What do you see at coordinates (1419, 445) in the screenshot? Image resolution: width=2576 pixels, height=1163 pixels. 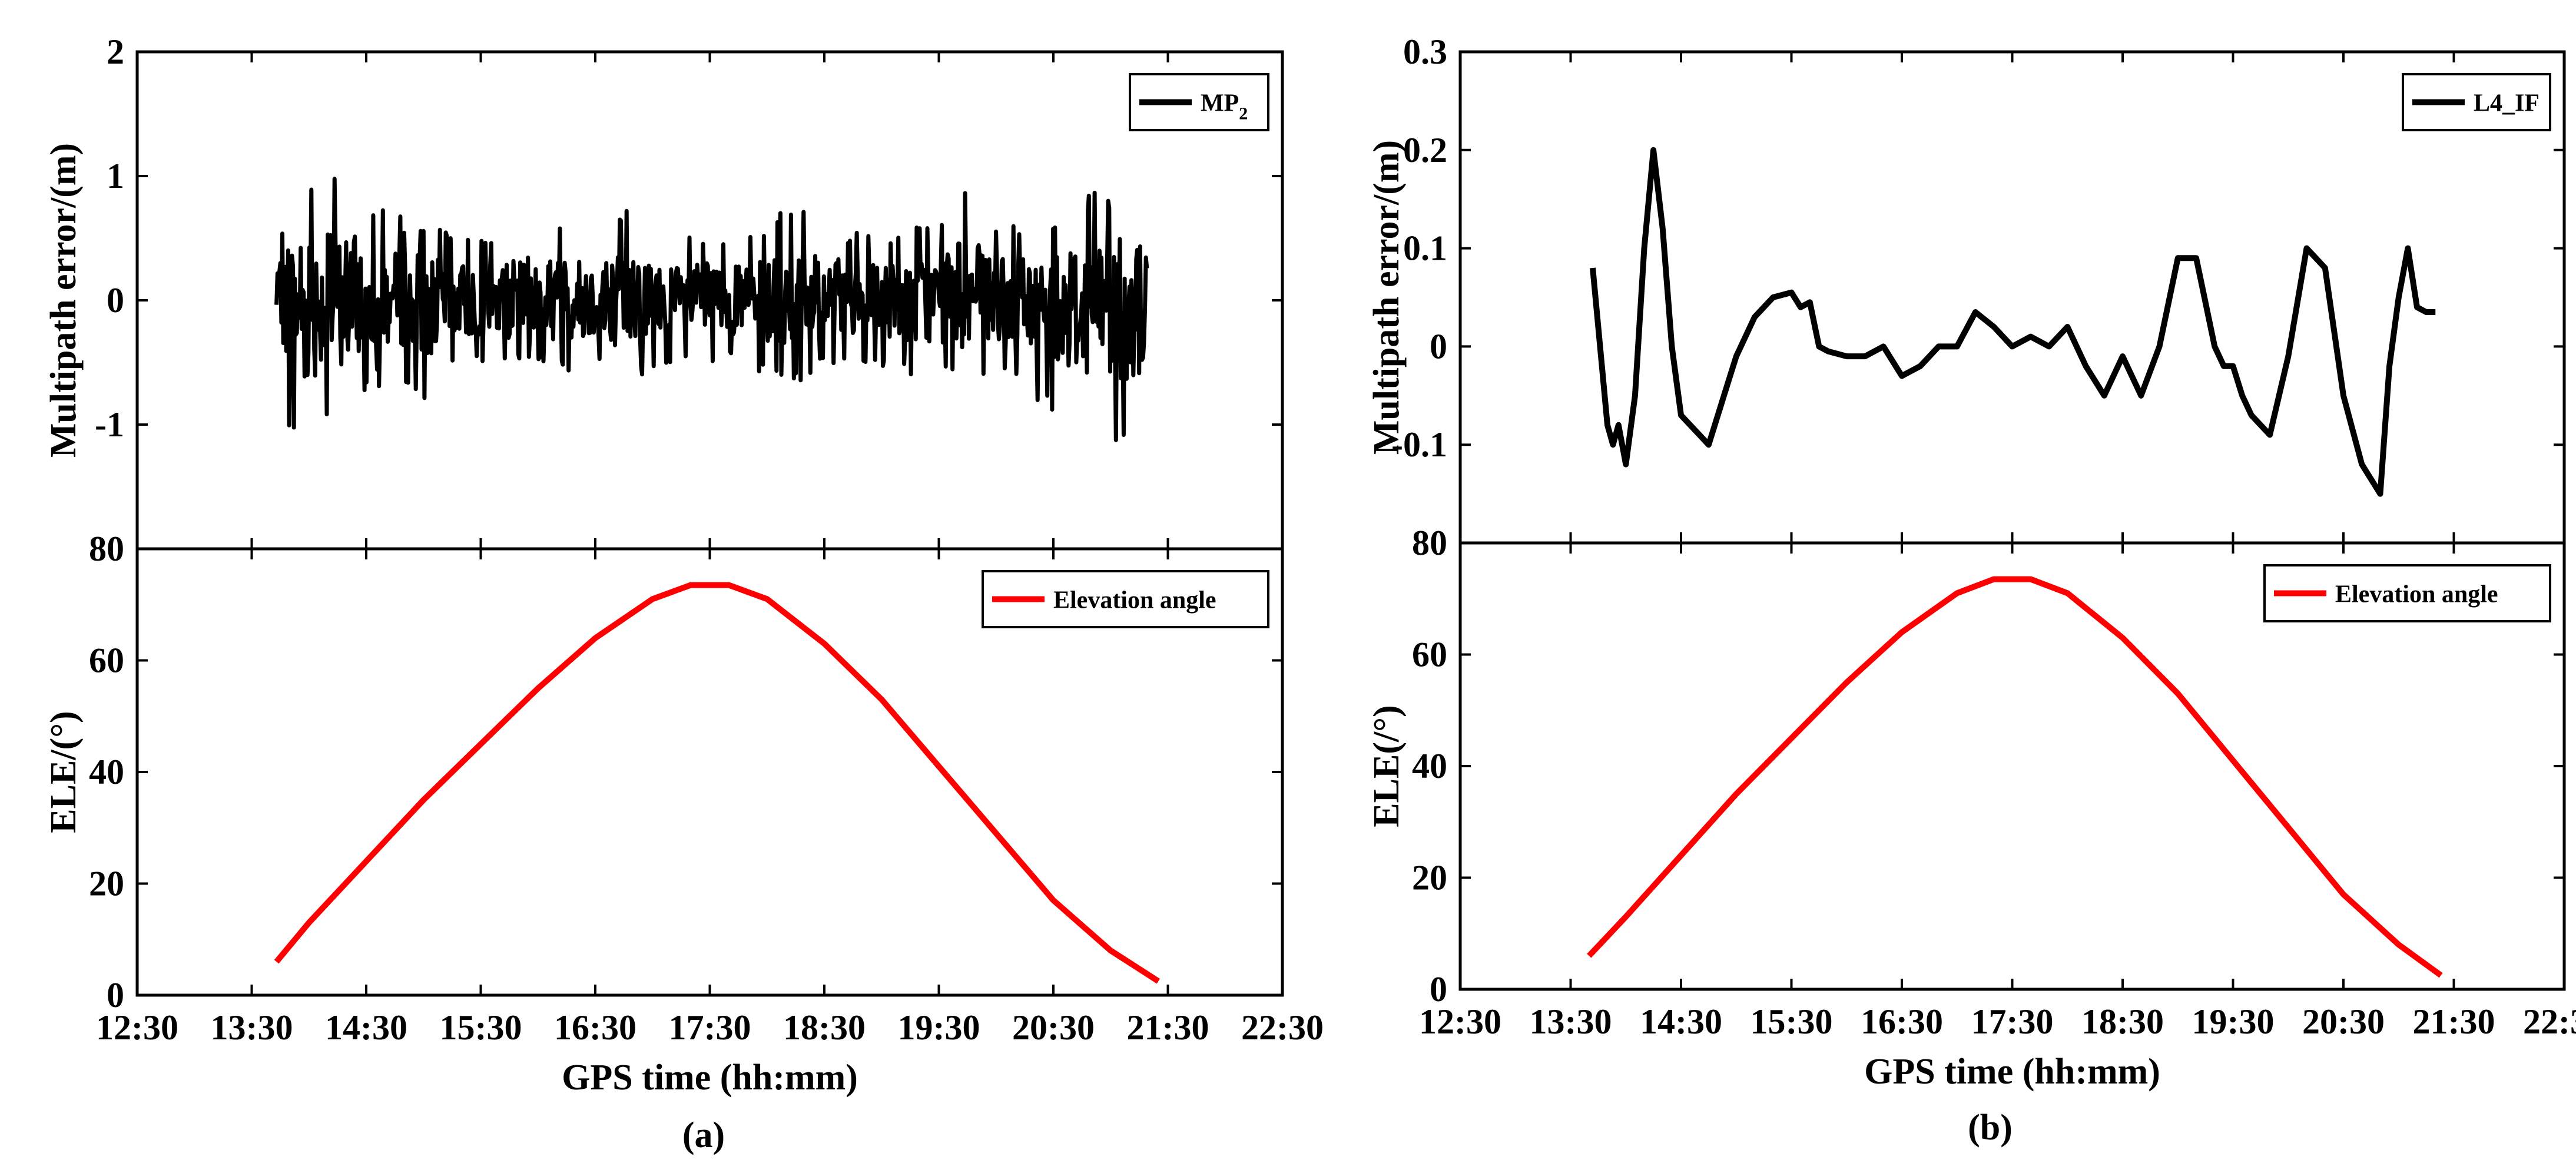 I see `y-tick-label: -0.1` at bounding box center [1419, 445].